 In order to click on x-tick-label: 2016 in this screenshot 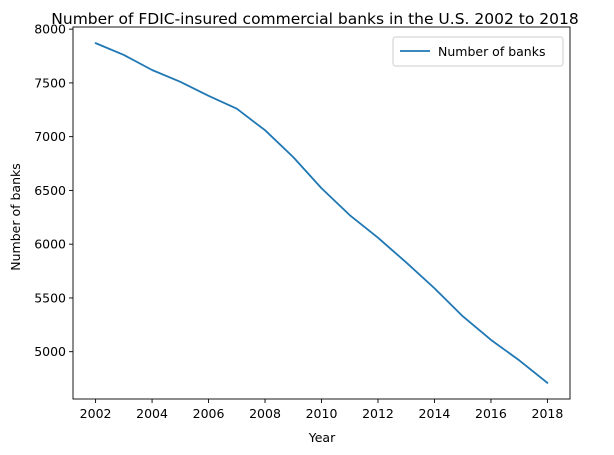, I will do `click(491, 413)`.